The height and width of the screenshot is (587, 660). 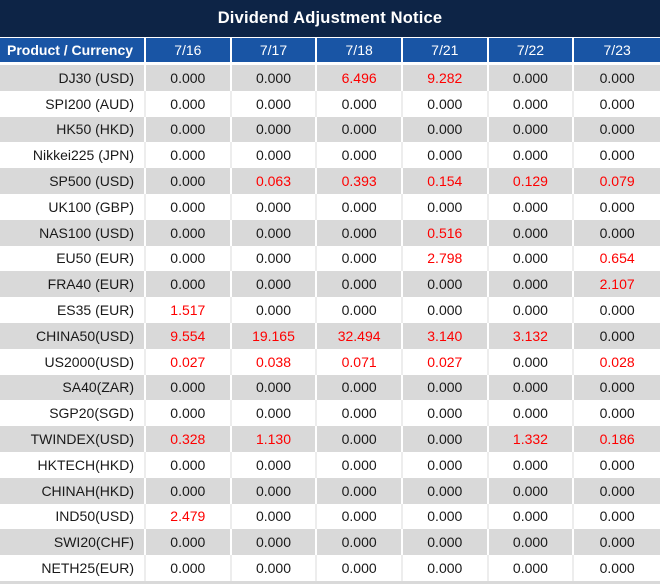 What do you see at coordinates (274, 51) in the screenshot?
I see `column-header-date-2: 7/17` at bounding box center [274, 51].